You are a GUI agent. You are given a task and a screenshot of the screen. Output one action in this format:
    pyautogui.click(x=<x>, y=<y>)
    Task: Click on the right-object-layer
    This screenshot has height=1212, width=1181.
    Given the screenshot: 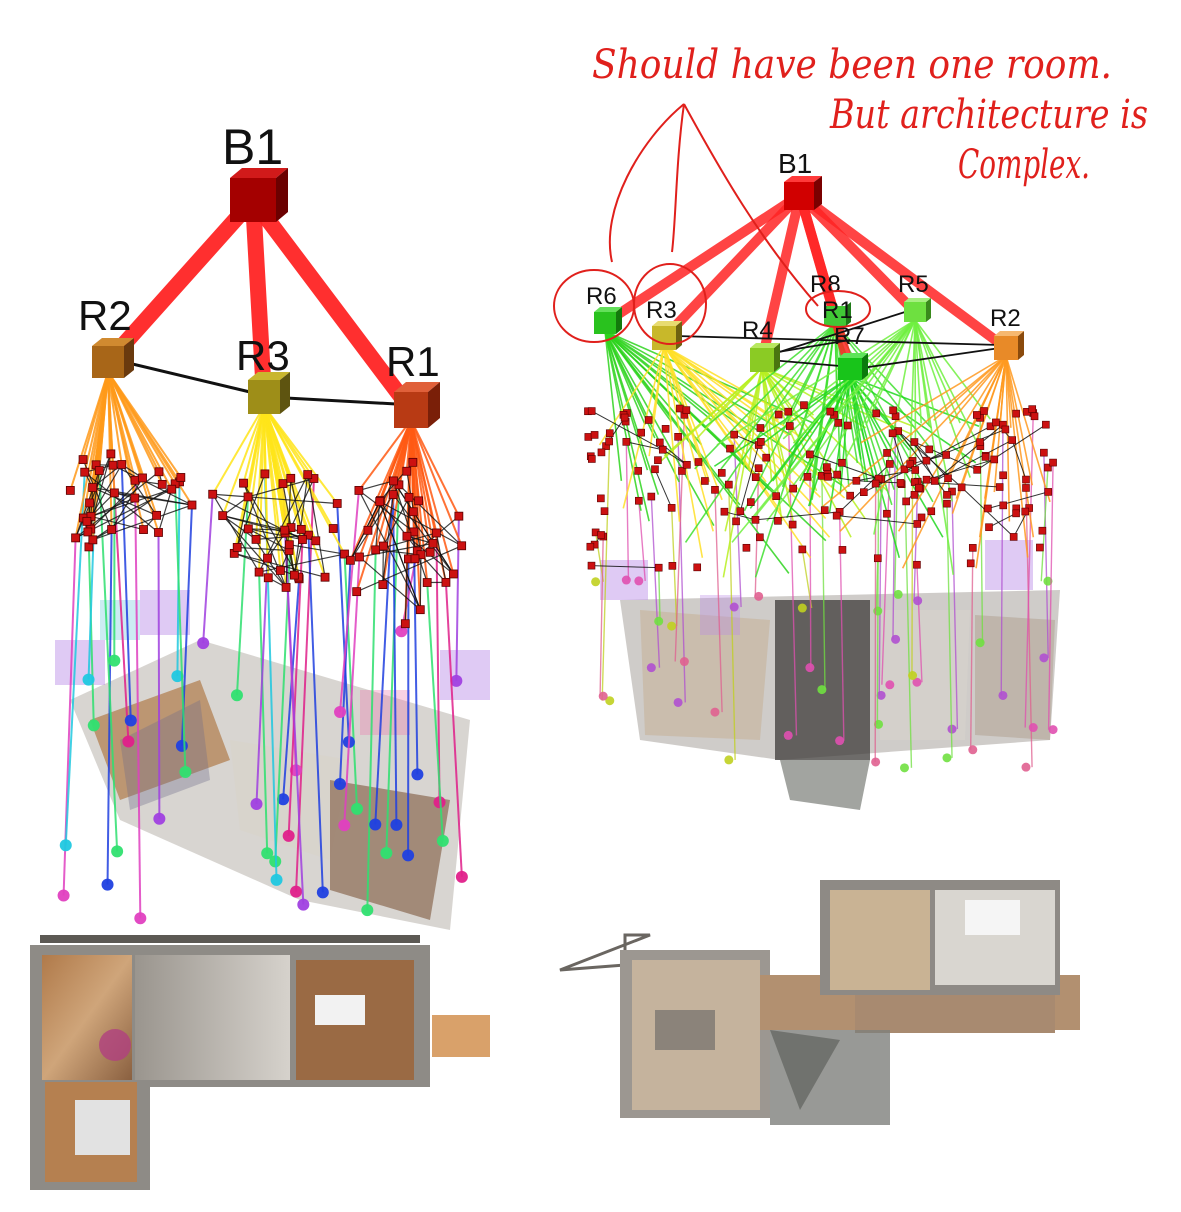 What is the action you would take?
    pyautogui.click(x=820, y=448)
    